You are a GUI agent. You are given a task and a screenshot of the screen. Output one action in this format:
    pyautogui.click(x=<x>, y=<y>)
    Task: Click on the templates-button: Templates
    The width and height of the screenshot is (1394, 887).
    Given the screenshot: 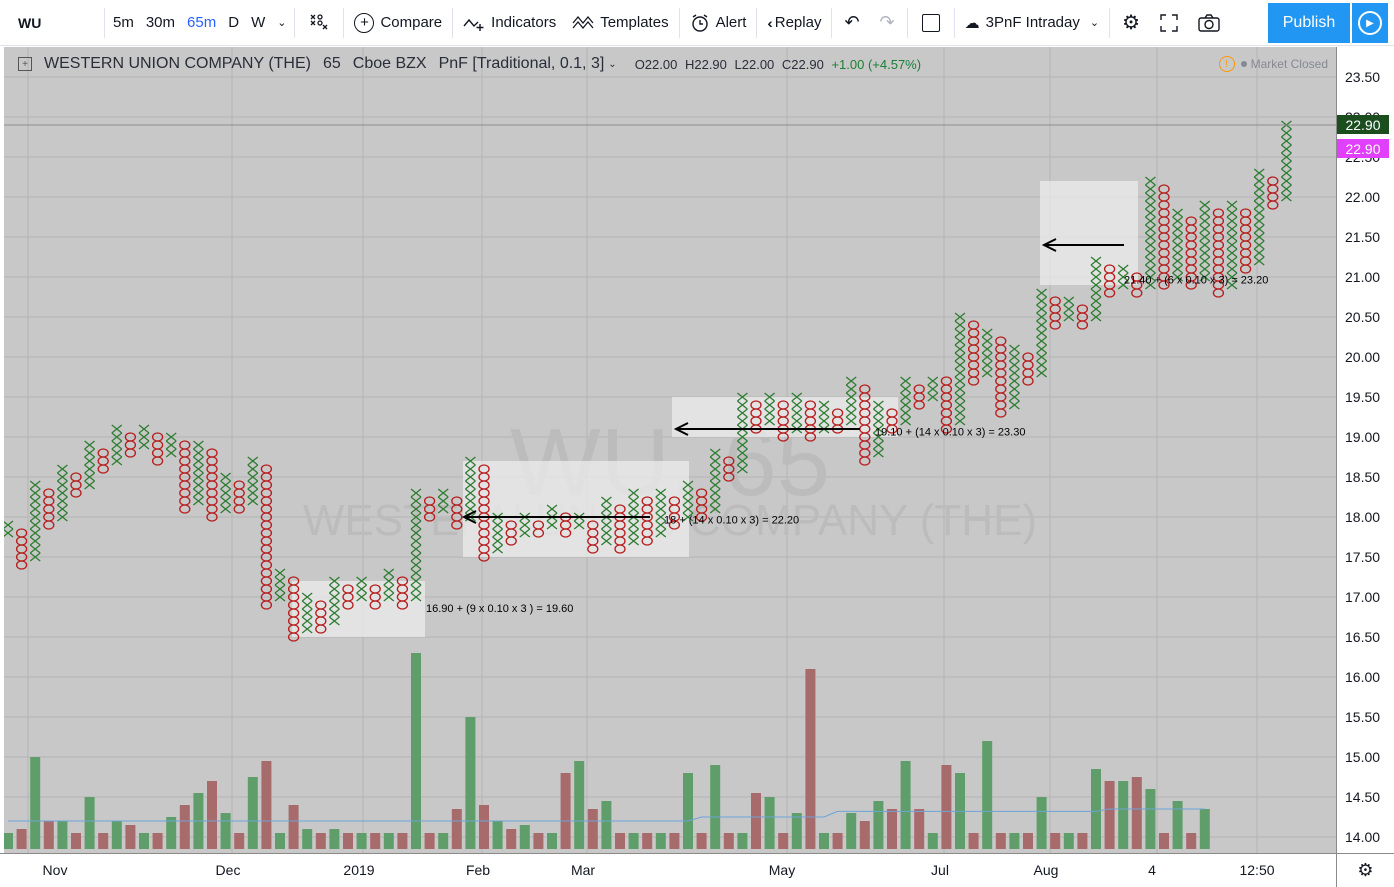 What is the action you would take?
    pyautogui.click(x=620, y=23)
    